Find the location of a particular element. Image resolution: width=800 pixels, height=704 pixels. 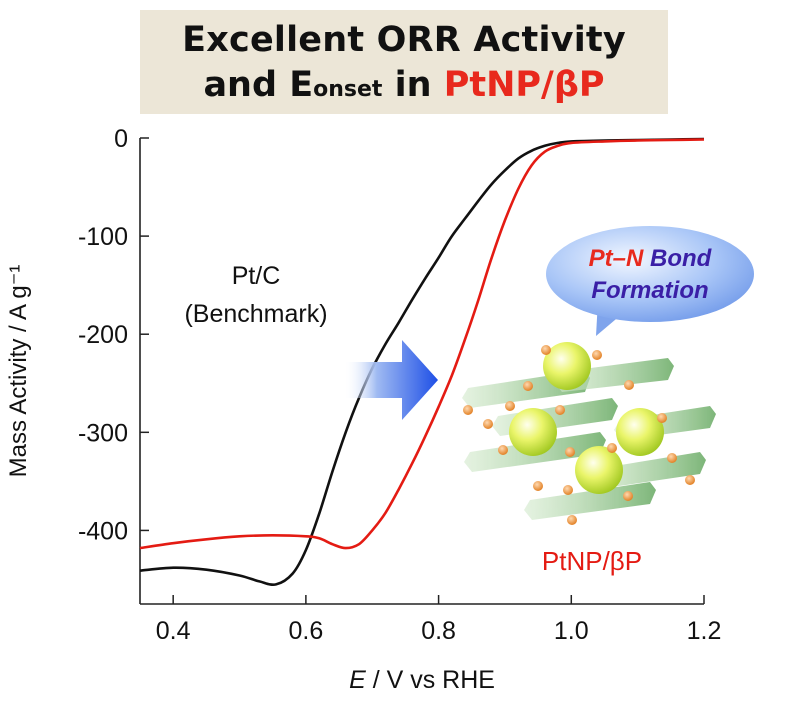

title-line-2-subscript: onset is located at coordinates (348, 89).